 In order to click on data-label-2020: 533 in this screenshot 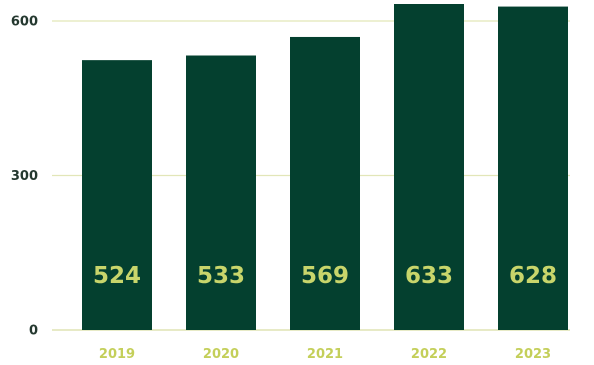, I will do `click(221, 276)`.